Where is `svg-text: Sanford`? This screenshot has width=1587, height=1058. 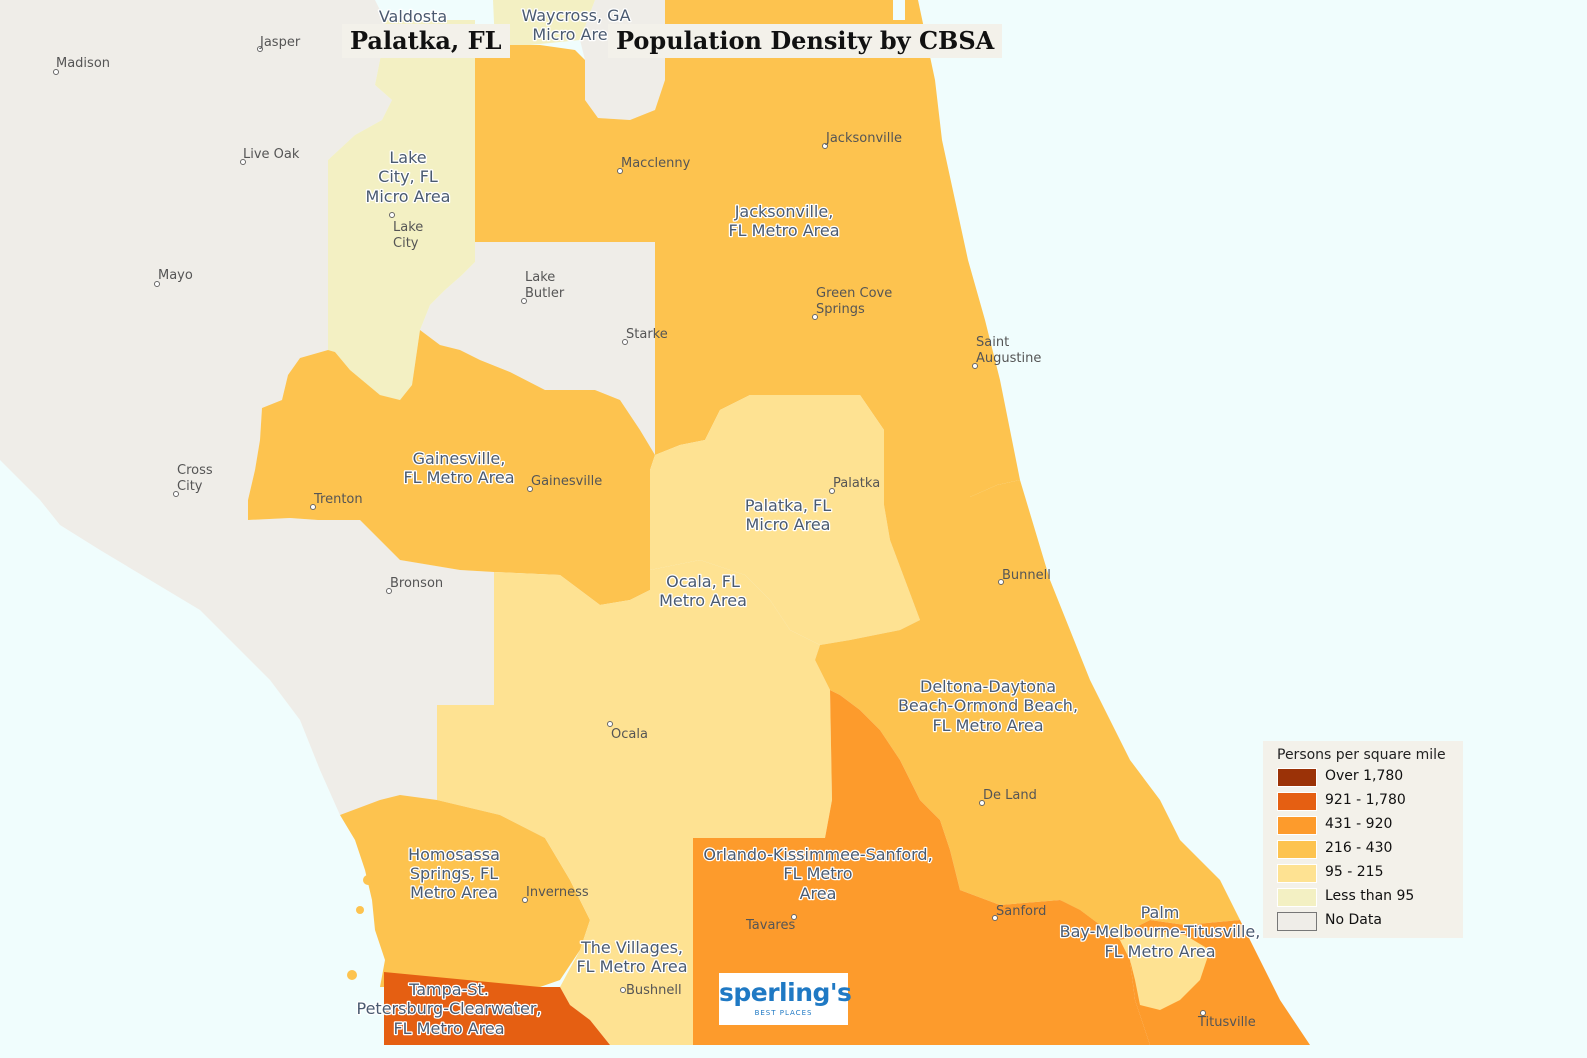 svg-text: Sanford is located at coordinates (1021, 911).